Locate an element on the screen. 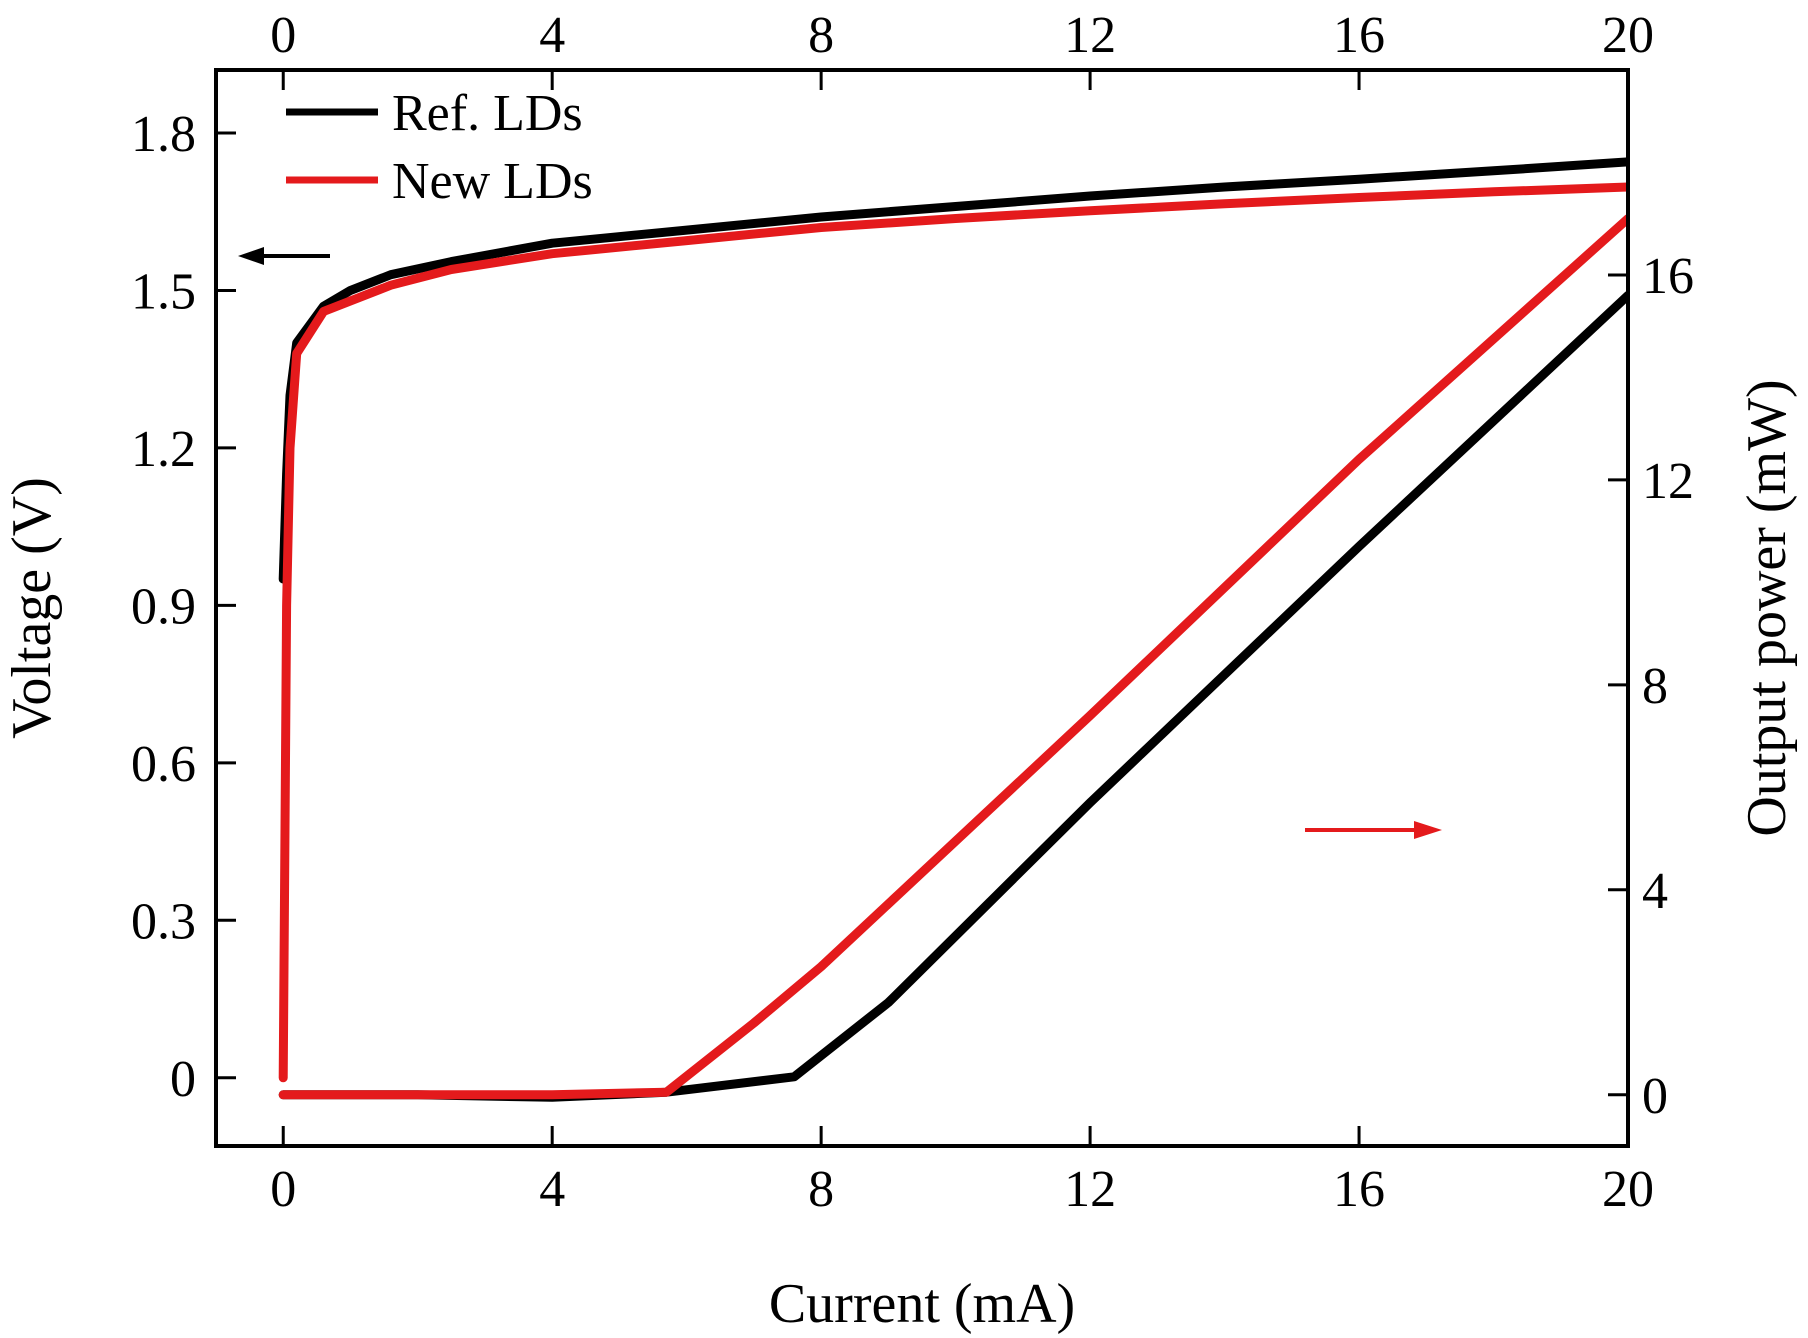 This screenshot has height=1338, width=1808. x-tick-label-top: 16 is located at coordinates (1359, 35).